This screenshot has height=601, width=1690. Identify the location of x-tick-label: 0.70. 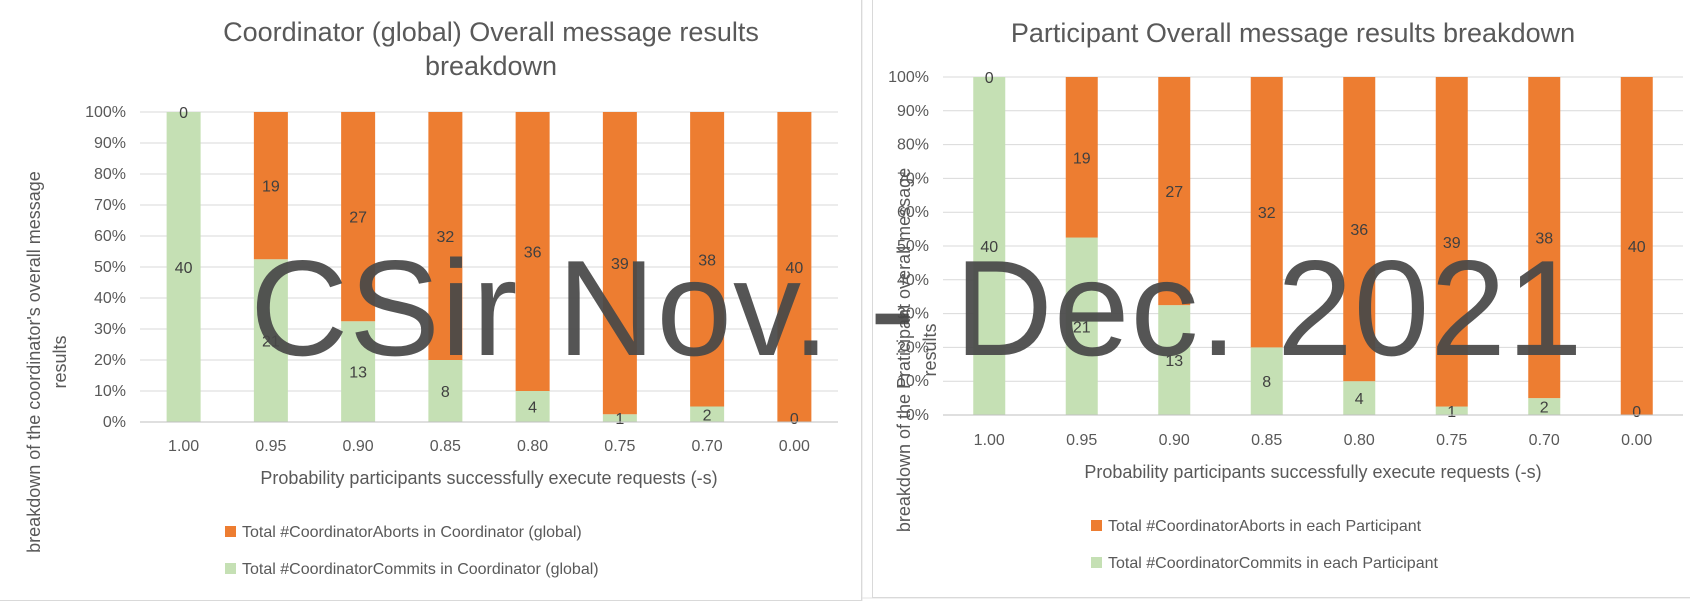
(1544, 440).